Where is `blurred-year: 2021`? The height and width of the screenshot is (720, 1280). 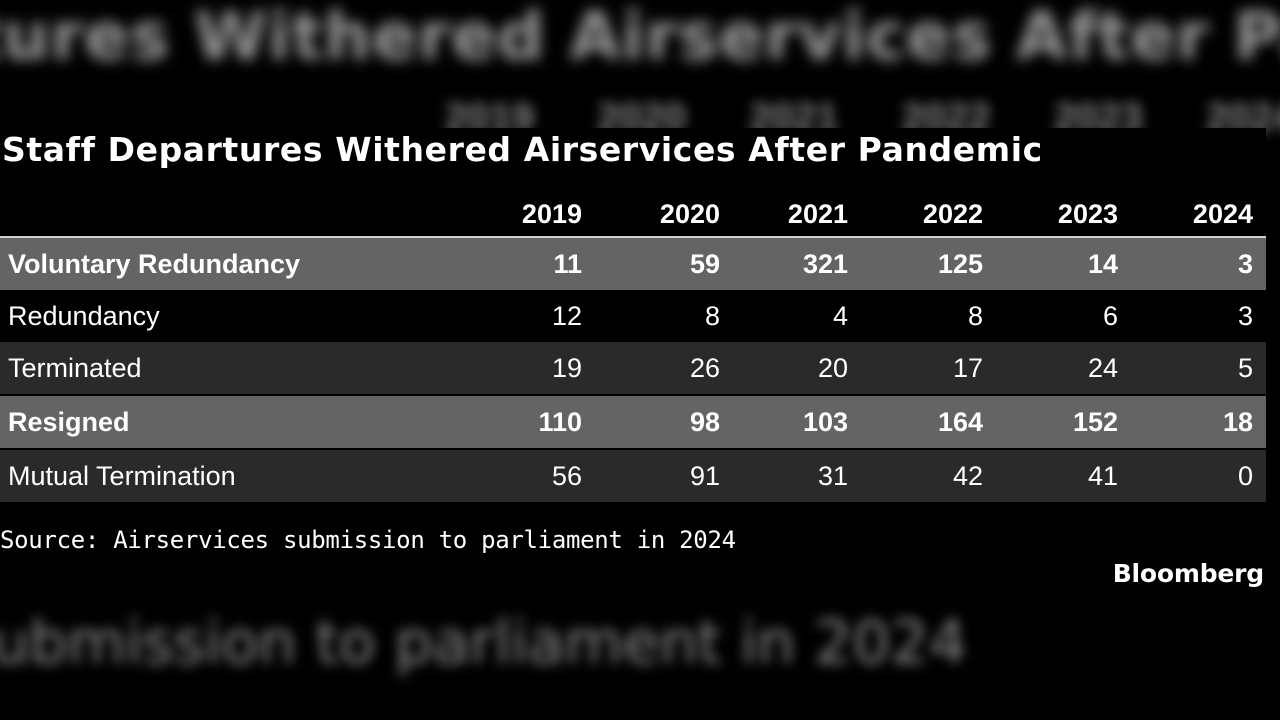 blurred-year: 2021 is located at coordinates (794, 118).